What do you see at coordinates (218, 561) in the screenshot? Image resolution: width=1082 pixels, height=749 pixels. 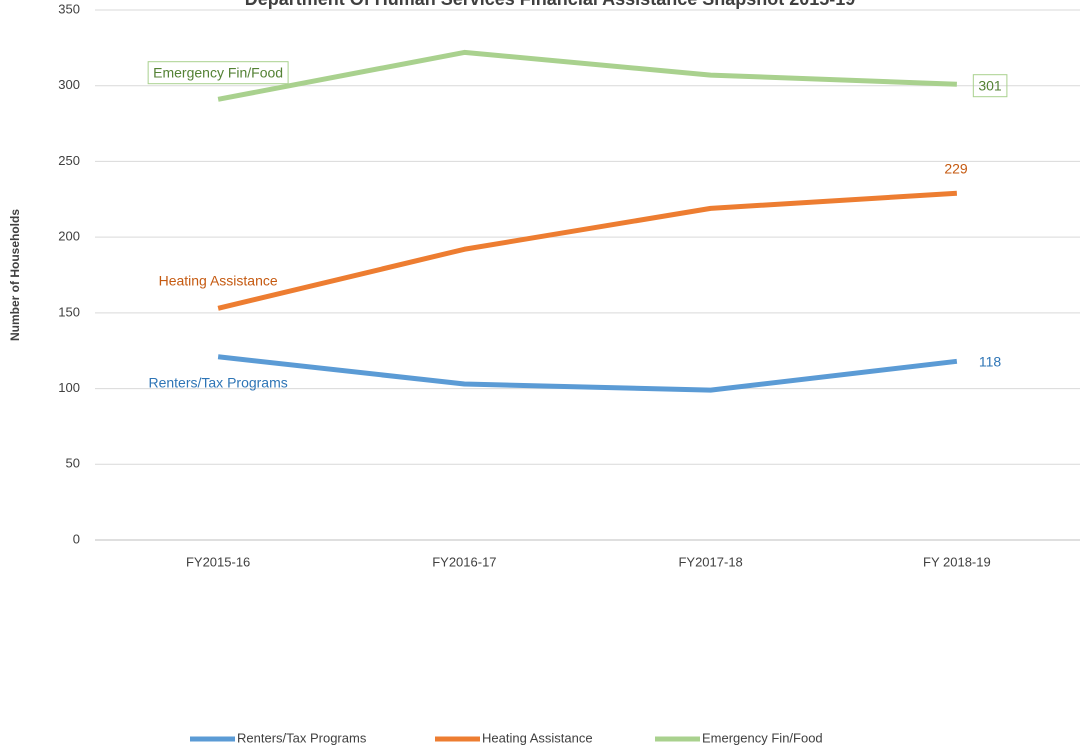 I see `x-tick-label: FY2015-16` at bounding box center [218, 561].